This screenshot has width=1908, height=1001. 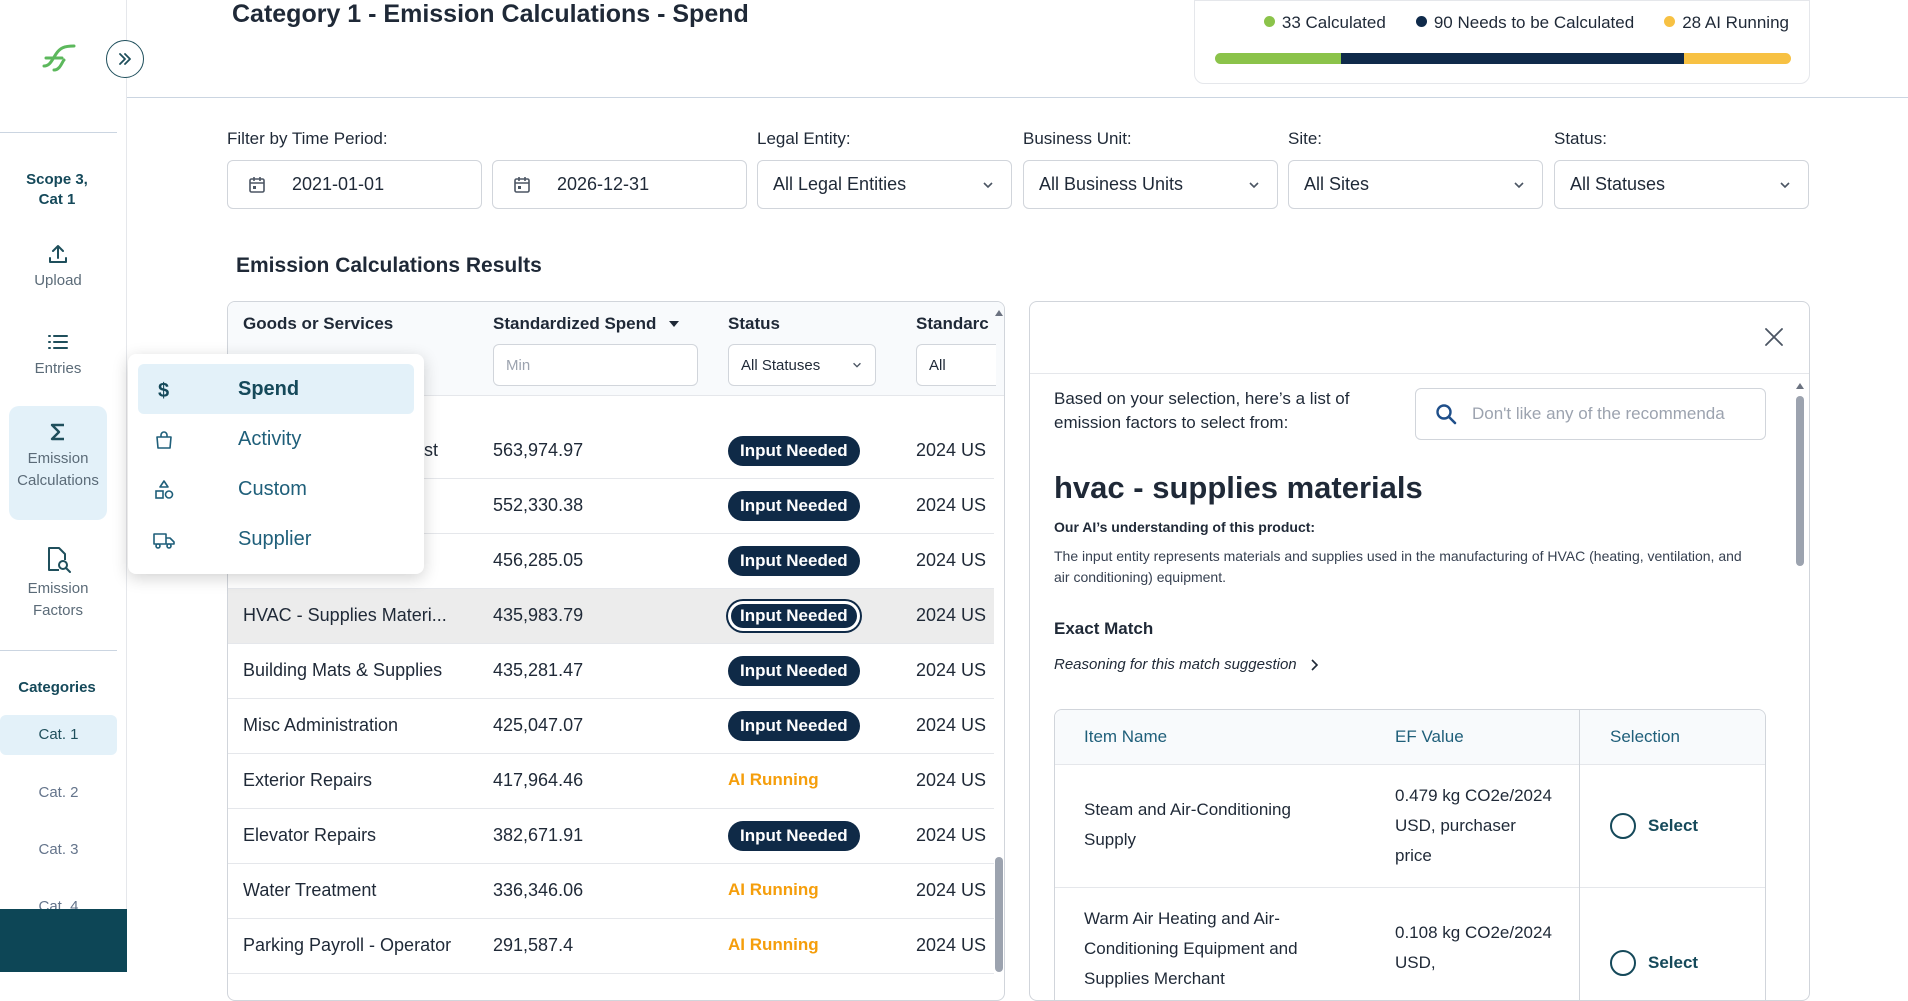 What do you see at coordinates (611, 561) in the screenshot?
I see `table-row: 456,285.05 Input Needed 2024 US` at bounding box center [611, 561].